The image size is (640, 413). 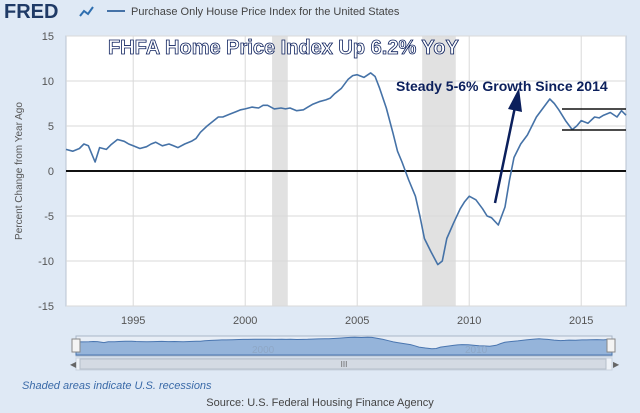 What do you see at coordinates (46, 172) in the screenshot?
I see `y-axis-ticks: 15 10 5 0 -5 -10 -15` at bounding box center [46, 172].